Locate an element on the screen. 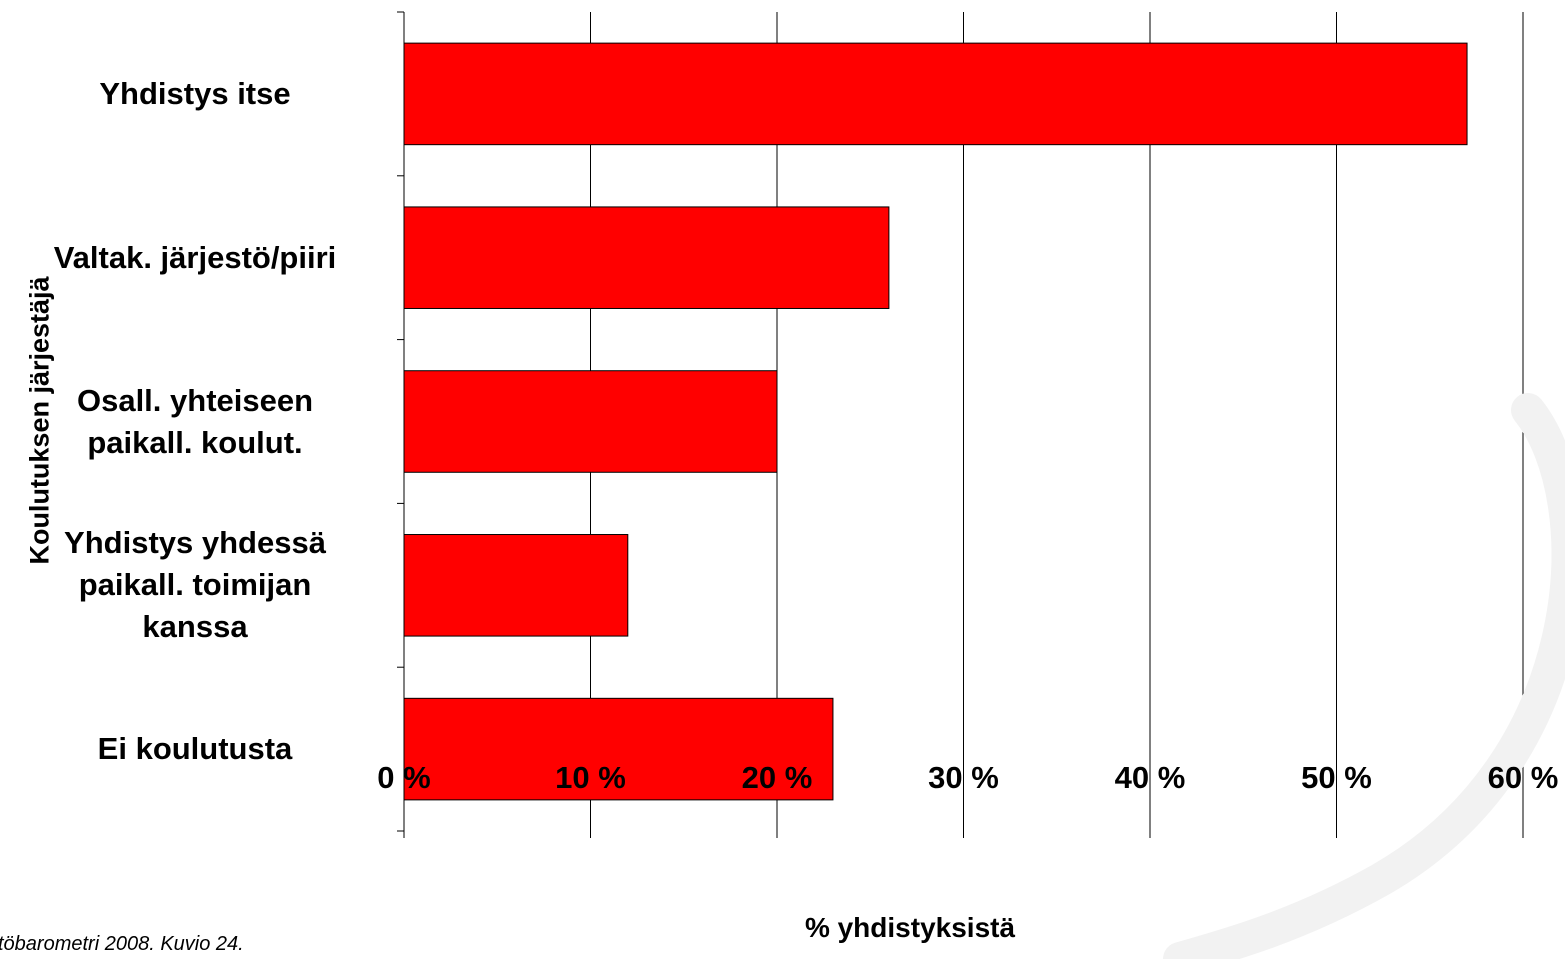  x-tick-label: 50 % is located at coordinates (1336, 777).